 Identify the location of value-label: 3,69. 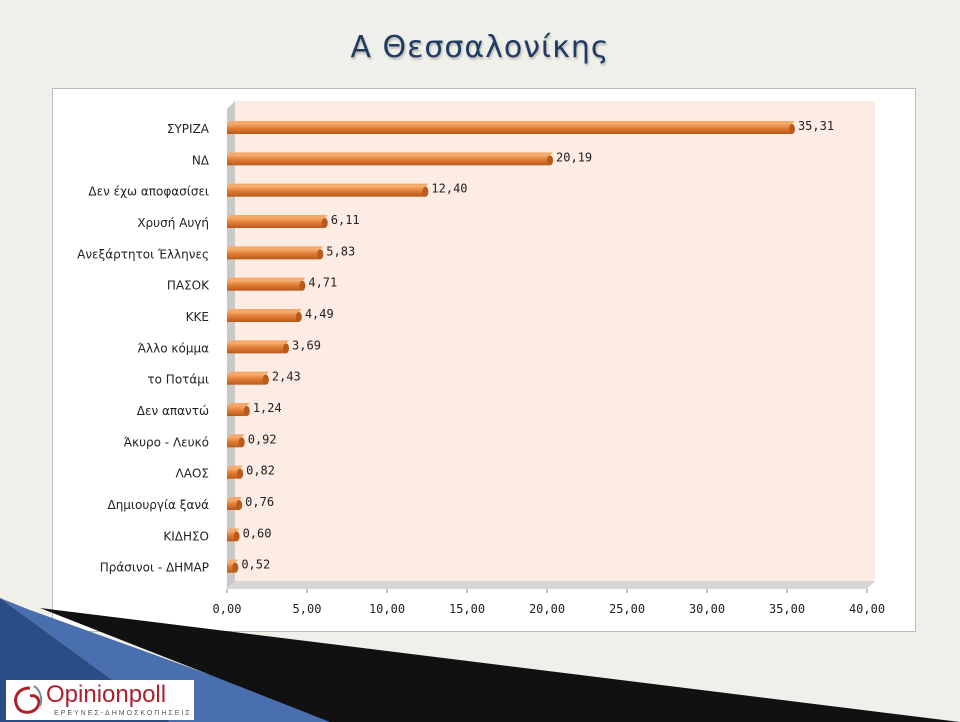
(306, 345).